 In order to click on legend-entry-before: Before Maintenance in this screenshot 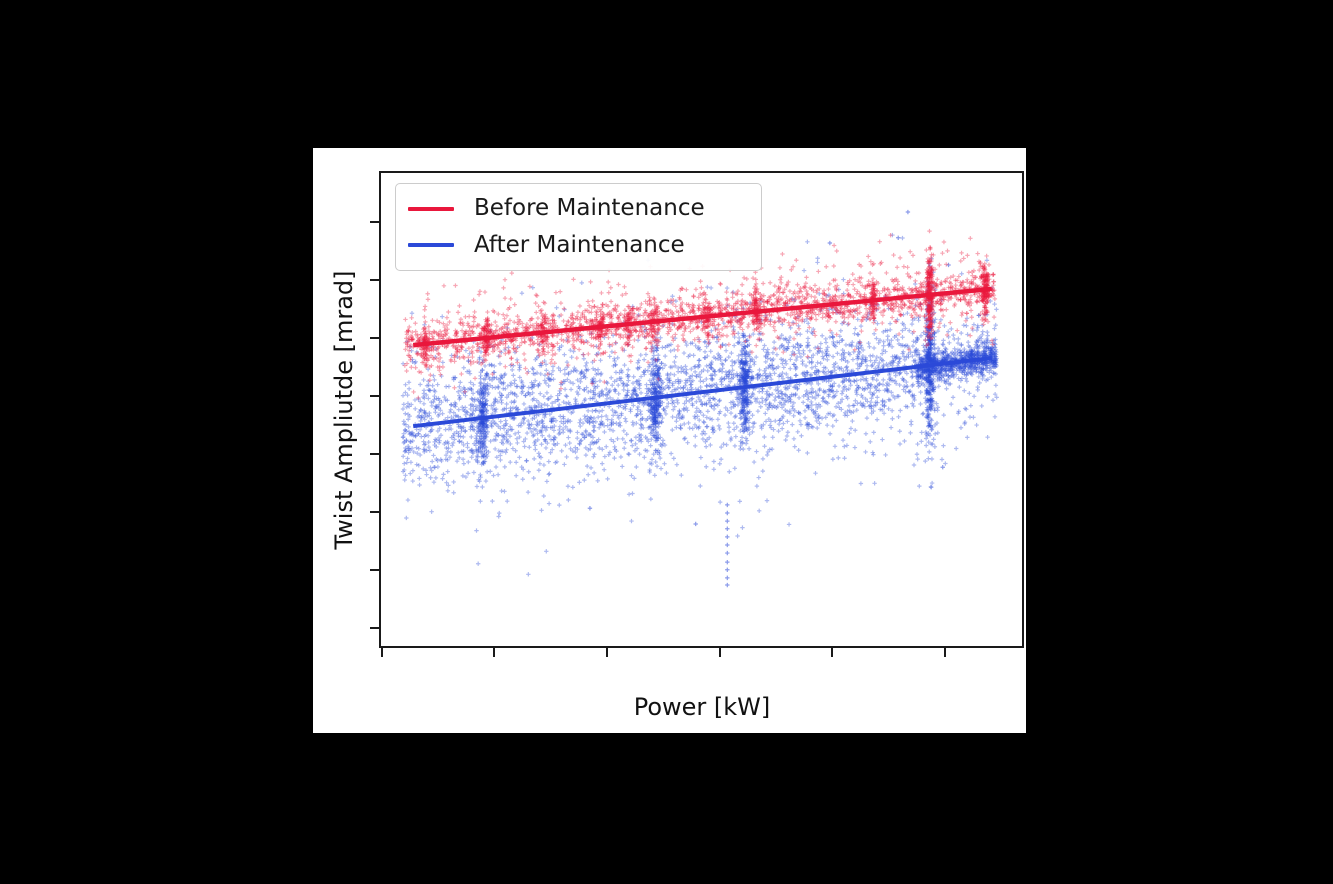, I will do `click(578, 209)`.